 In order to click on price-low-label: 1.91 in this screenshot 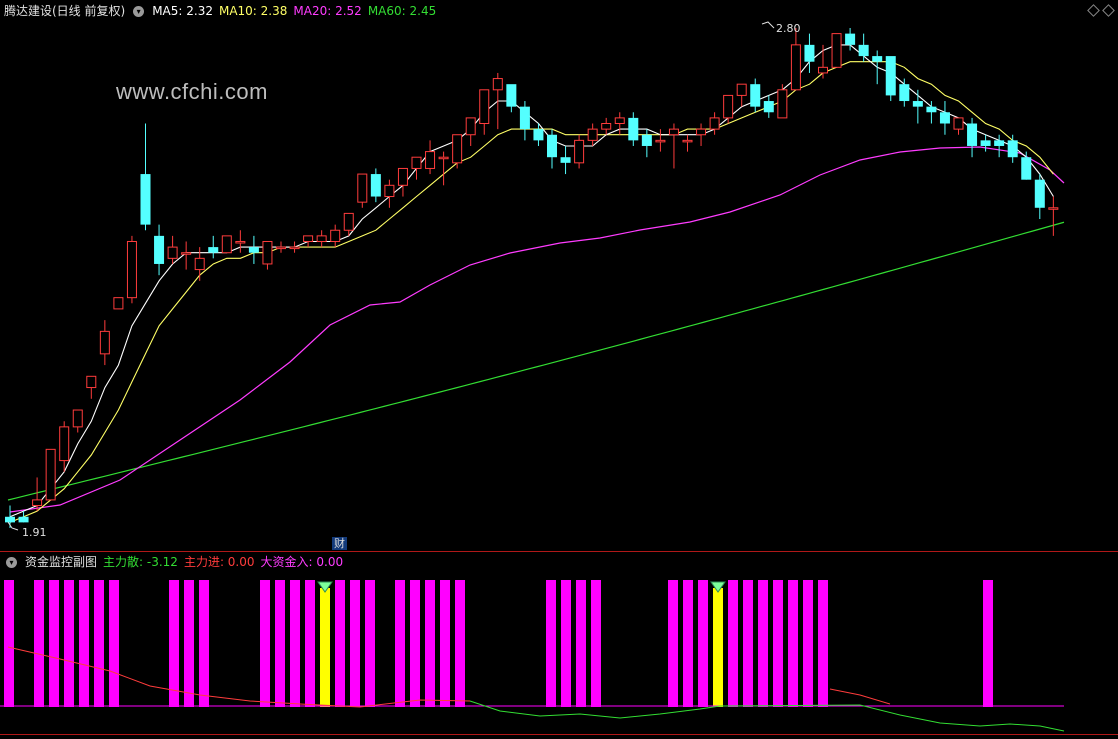, I will do `click(34, 532)`.